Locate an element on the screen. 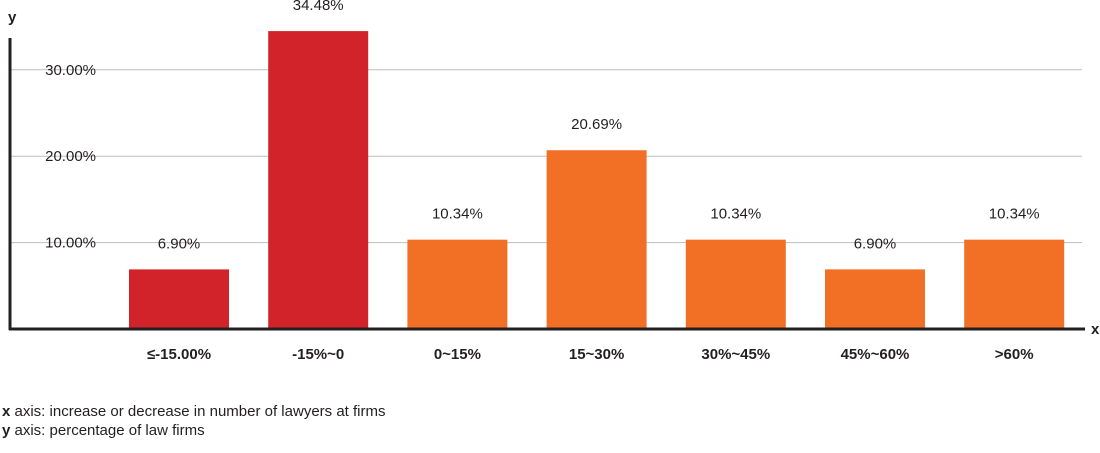 The width and height of the screenshot is (1100, 453). data-label-5: 10.34% is located at coordinates (735, 214).